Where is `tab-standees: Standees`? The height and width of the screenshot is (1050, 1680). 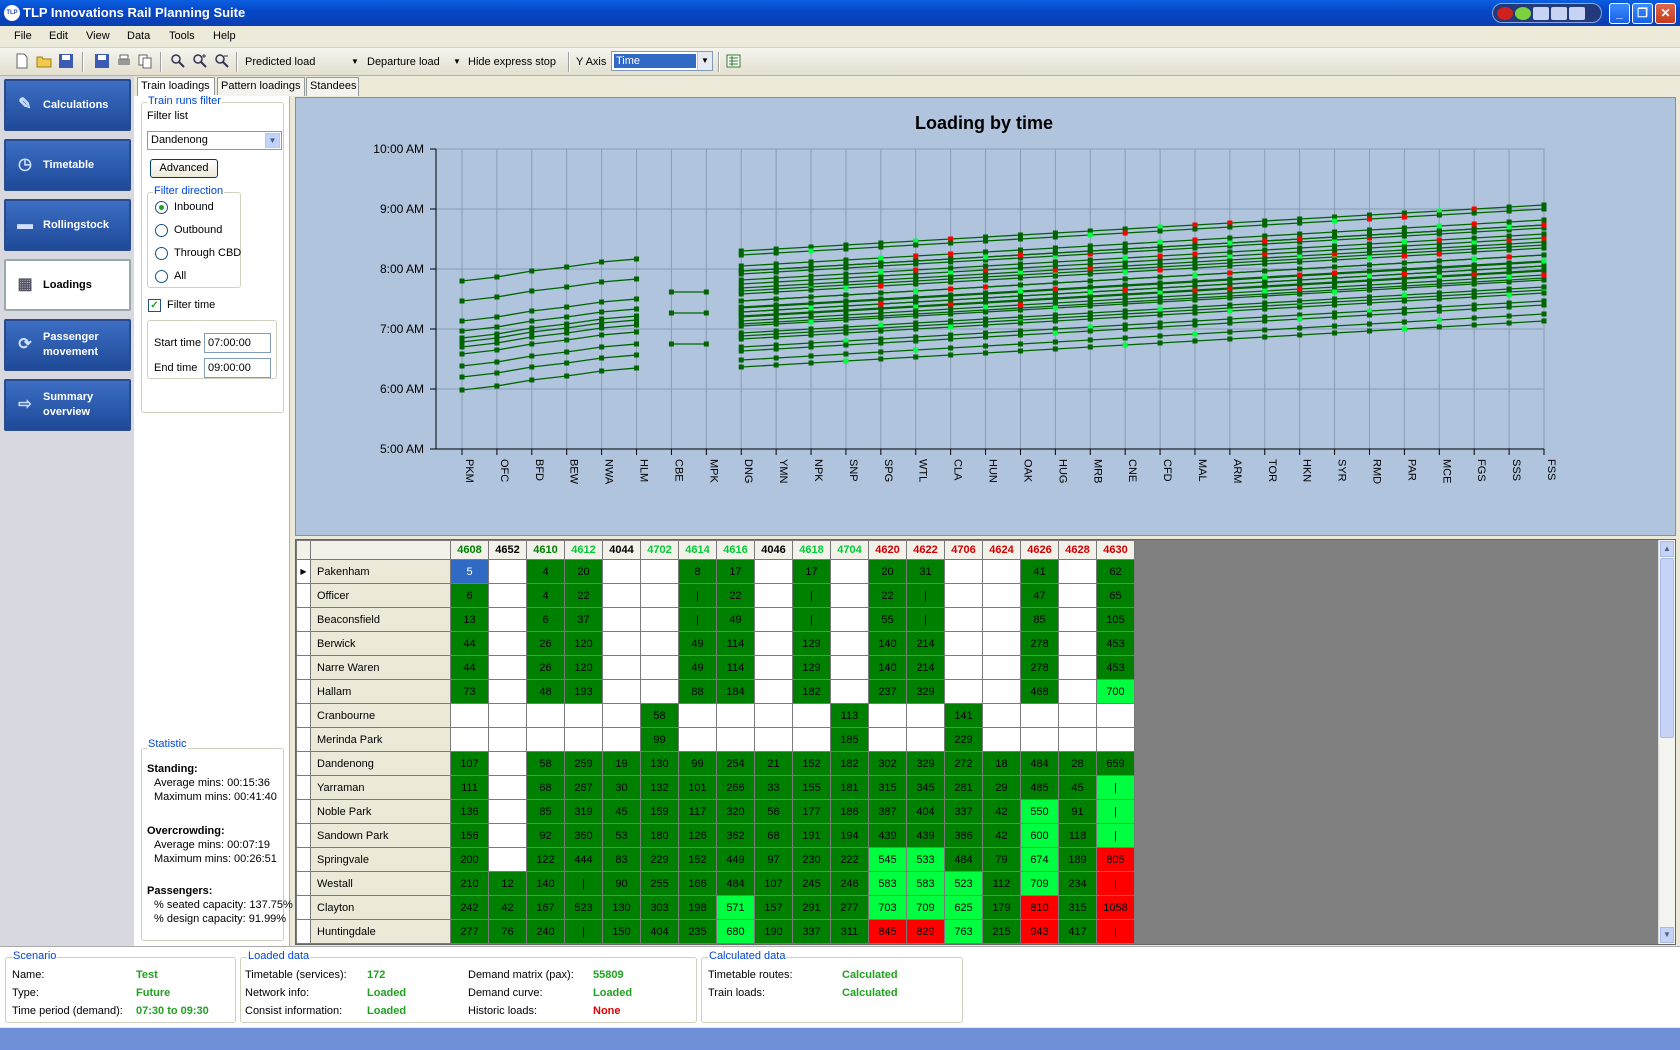 tab-standees: Standees is located at coordinates (332, 86).